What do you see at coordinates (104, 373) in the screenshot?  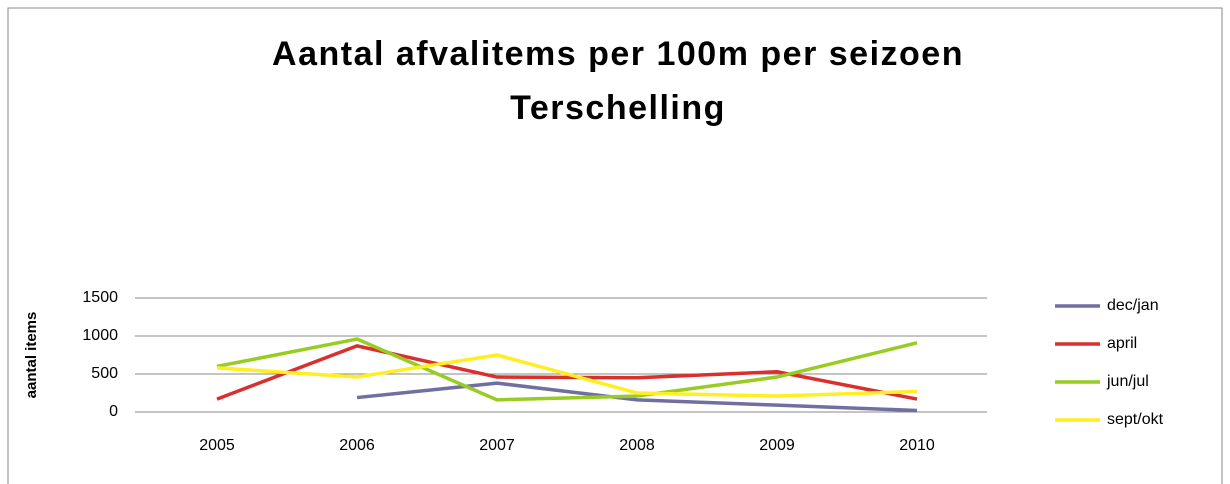 I see `y-tick-label: 500` at bounding box center [104, 373].